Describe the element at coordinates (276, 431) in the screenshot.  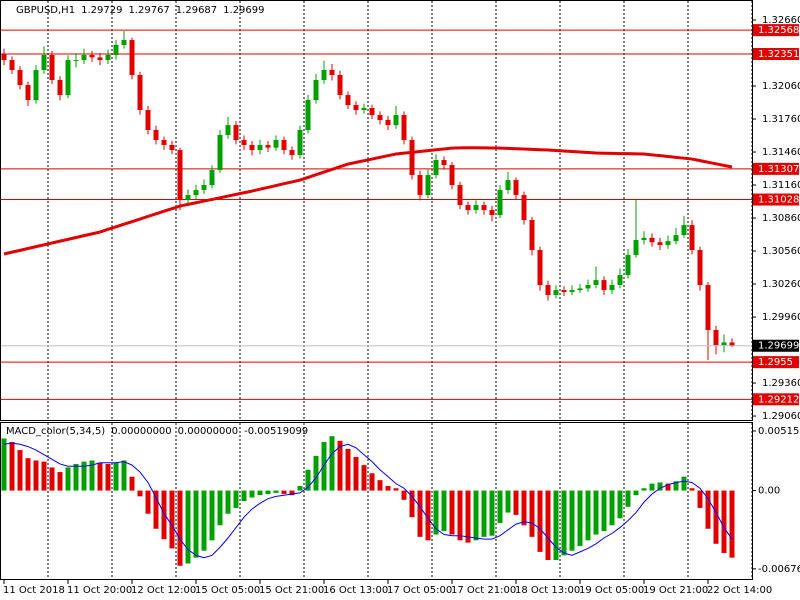
I see `macd-readout: -0.00519099` at that location.